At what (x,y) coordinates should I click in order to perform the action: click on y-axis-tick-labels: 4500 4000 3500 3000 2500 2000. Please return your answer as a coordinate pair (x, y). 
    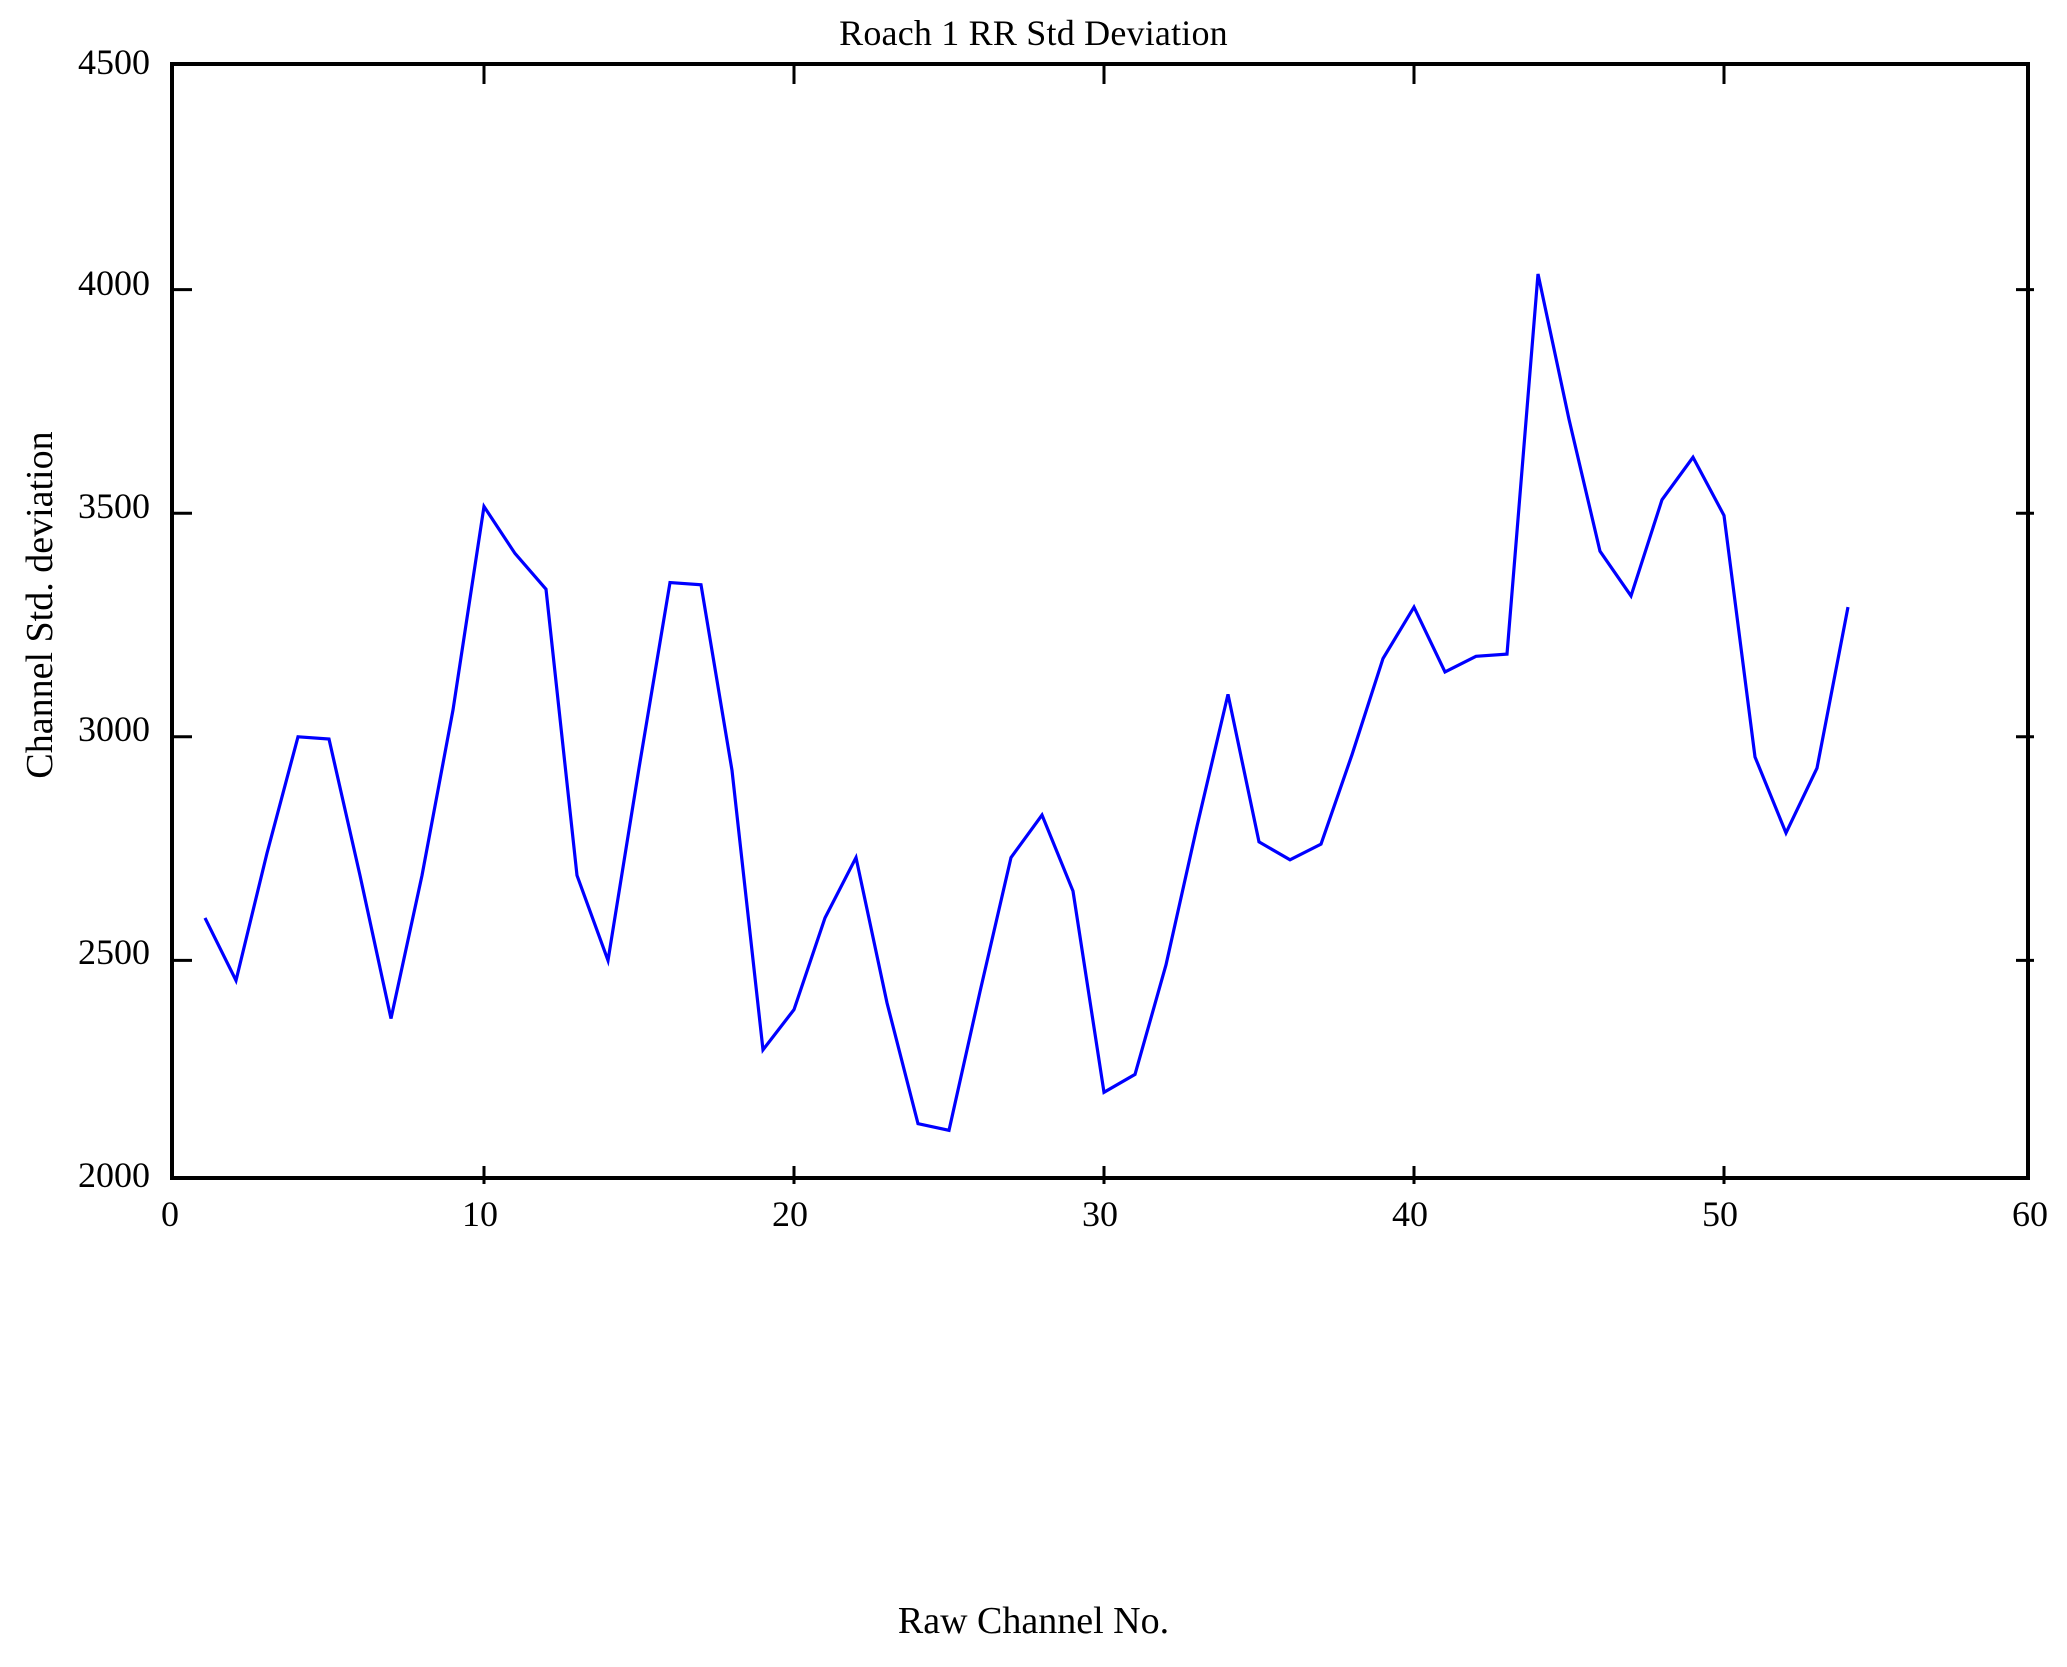
    Looking at the image, I should click on (75, 833).